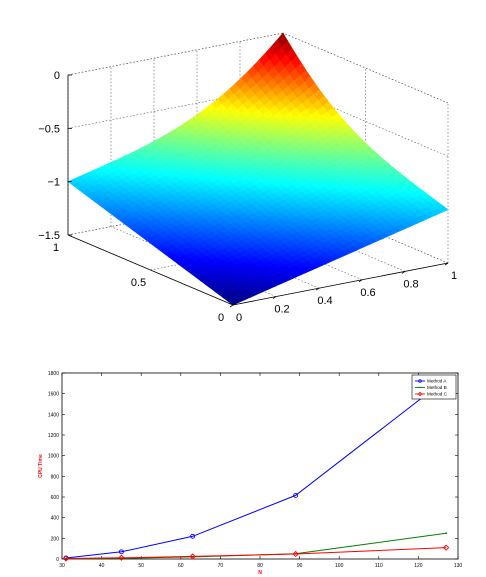 This screenshot has height=577, width=486. Describe the element at coordinates (53, 374) in the screenshot. I see `y-tick-label: 1800` at that location.